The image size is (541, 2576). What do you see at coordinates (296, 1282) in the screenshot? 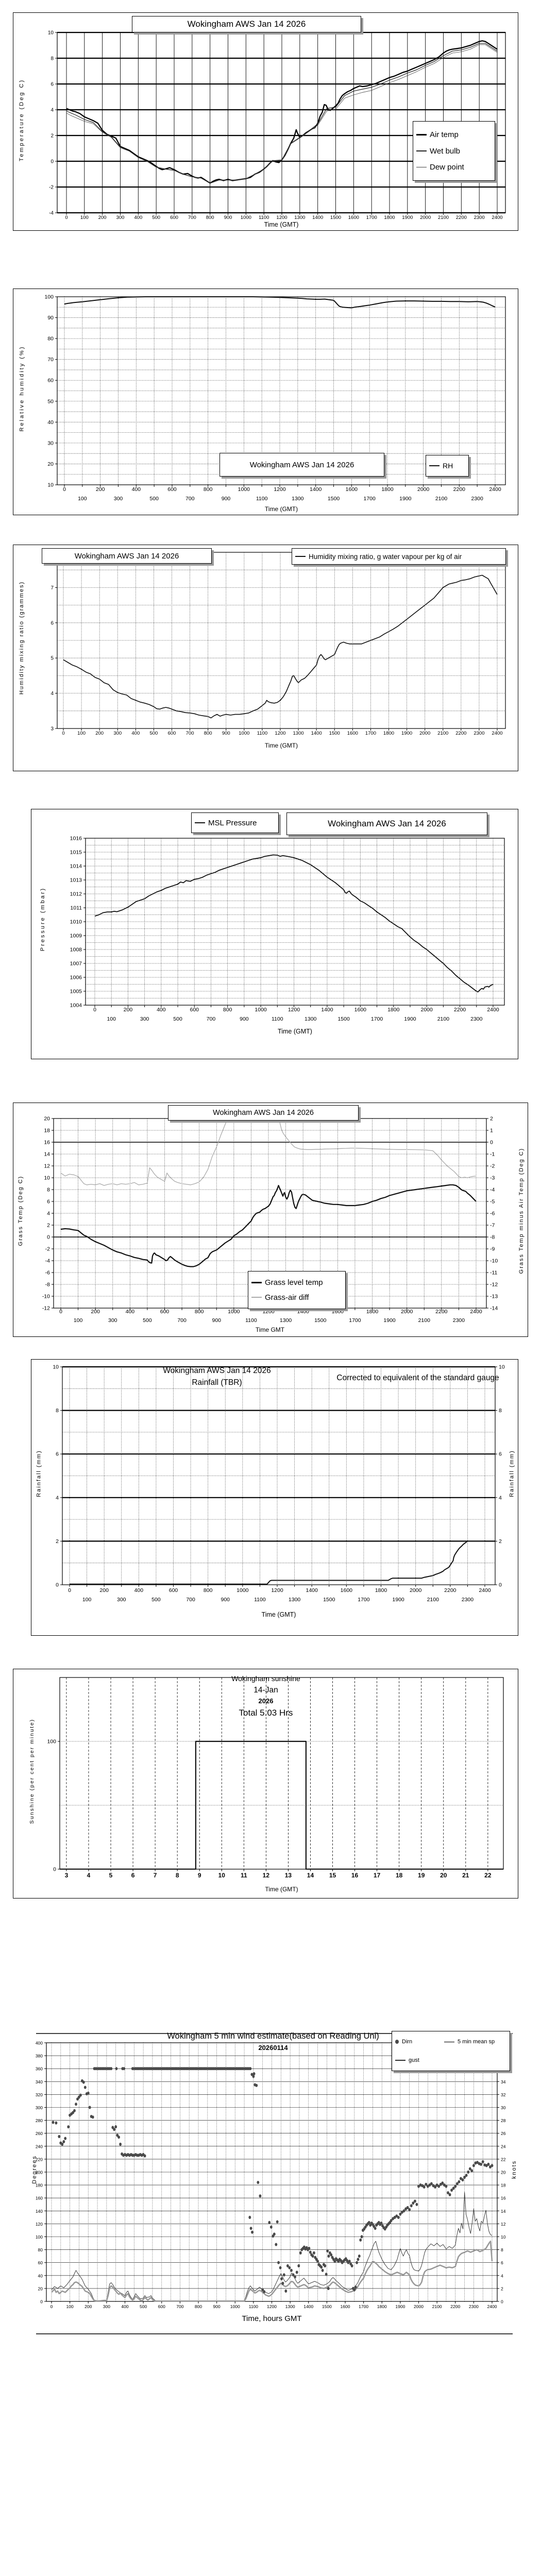
I see `legend-item: Grass level temp` at bounding box center [296, 1282].